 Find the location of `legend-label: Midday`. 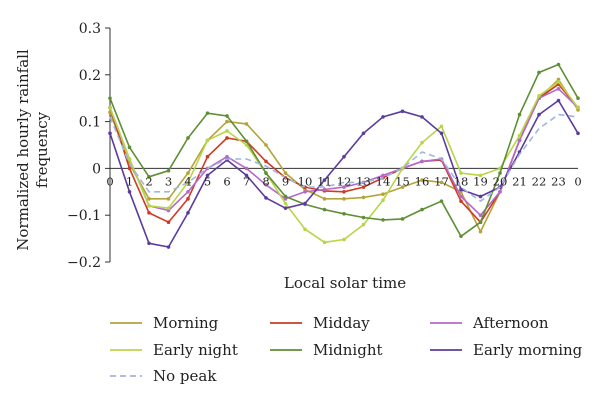

legend-label: Midday is located at coordinates (341, 323).